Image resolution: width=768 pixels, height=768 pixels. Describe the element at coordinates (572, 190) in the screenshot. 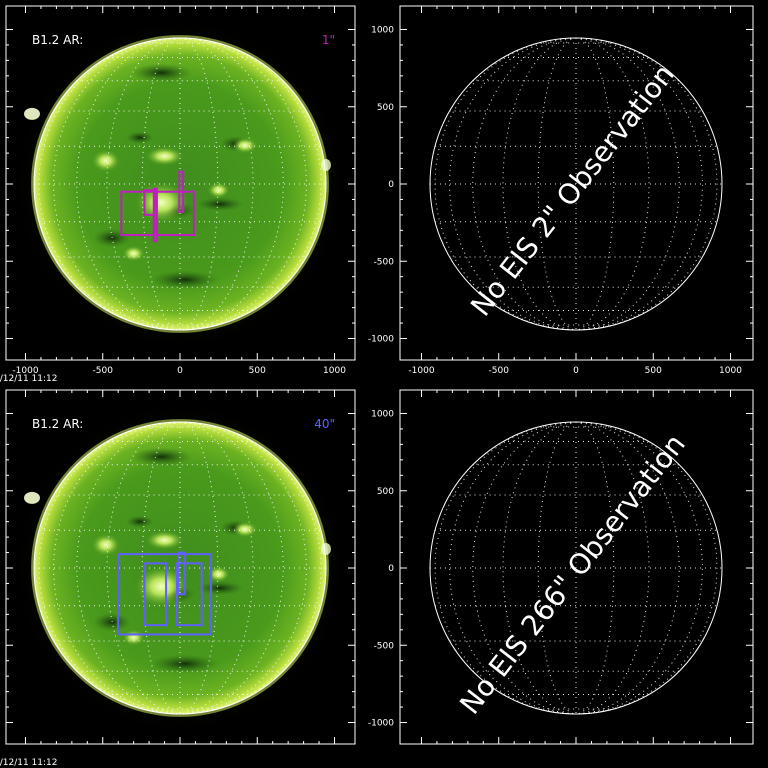

I see `no-observation-message: No EIS 2" Observation` at that location.